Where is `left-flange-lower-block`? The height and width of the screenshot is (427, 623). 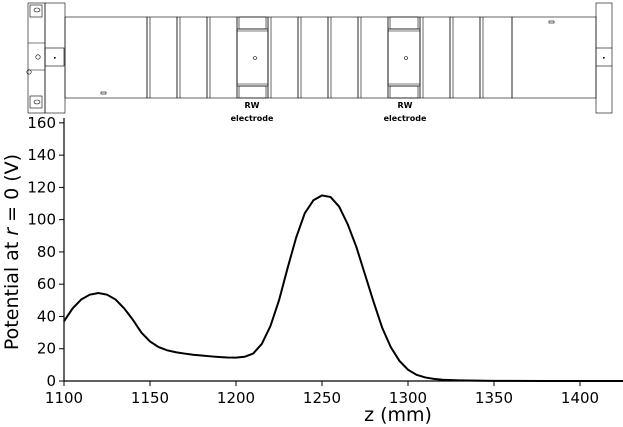
left-flange-lower-block is located at coordinates (36, 102).